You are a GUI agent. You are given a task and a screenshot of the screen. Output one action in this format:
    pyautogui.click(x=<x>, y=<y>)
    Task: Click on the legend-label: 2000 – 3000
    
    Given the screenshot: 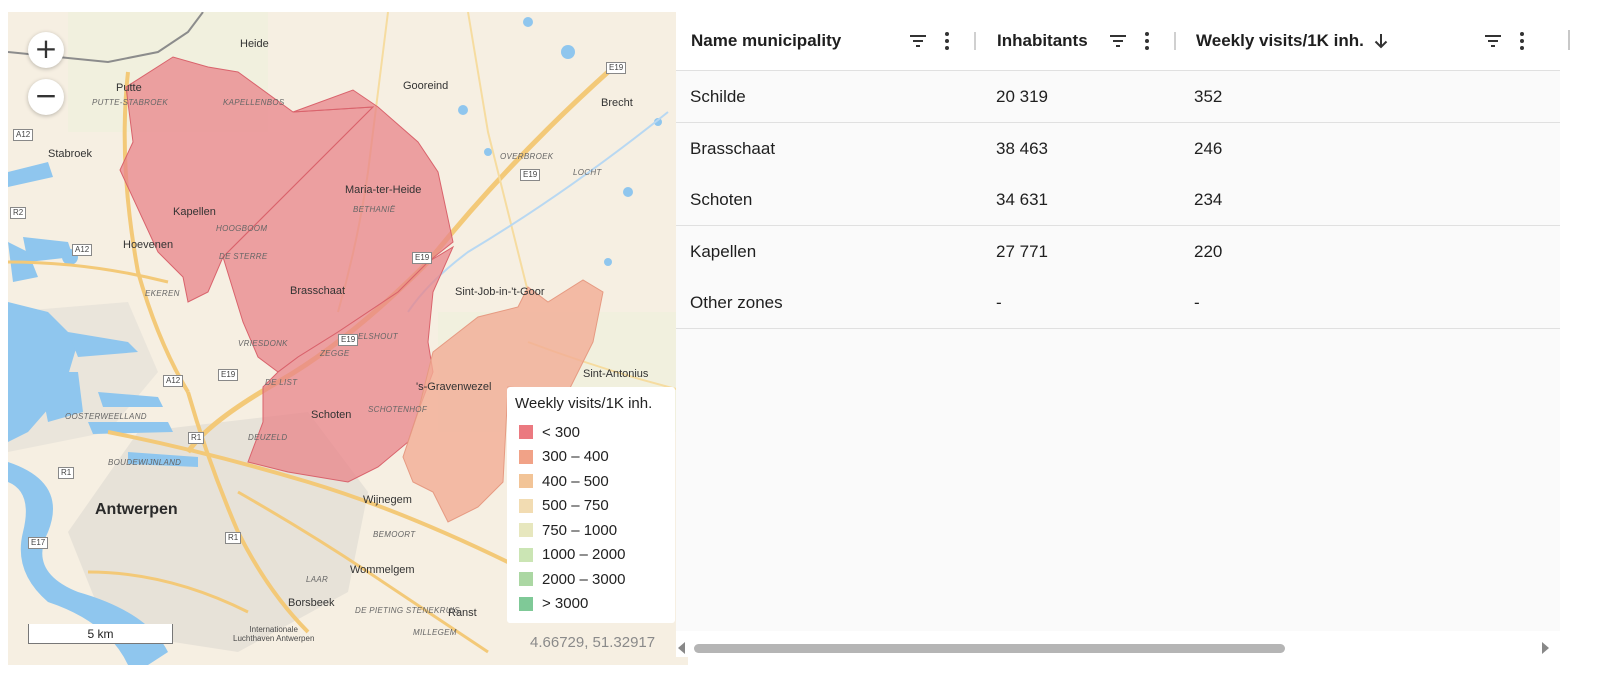 What is the action you would take?
    pyautogui.click(x=584, y=579)
    